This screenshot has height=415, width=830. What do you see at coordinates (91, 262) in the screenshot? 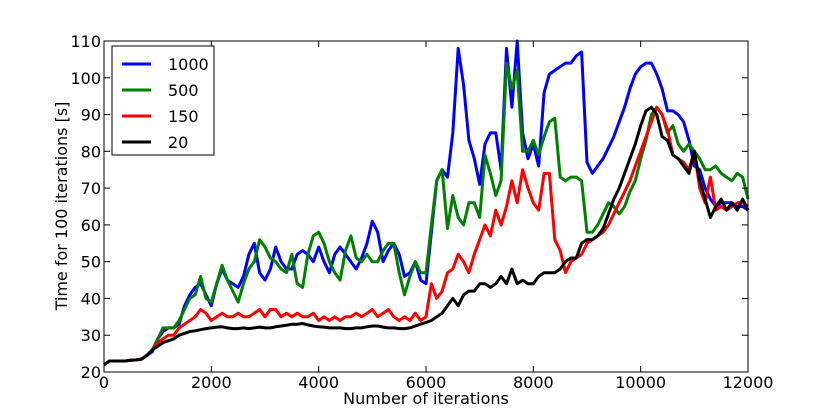
I see `y-tick-label: 50` at bounding box center [91, 262].